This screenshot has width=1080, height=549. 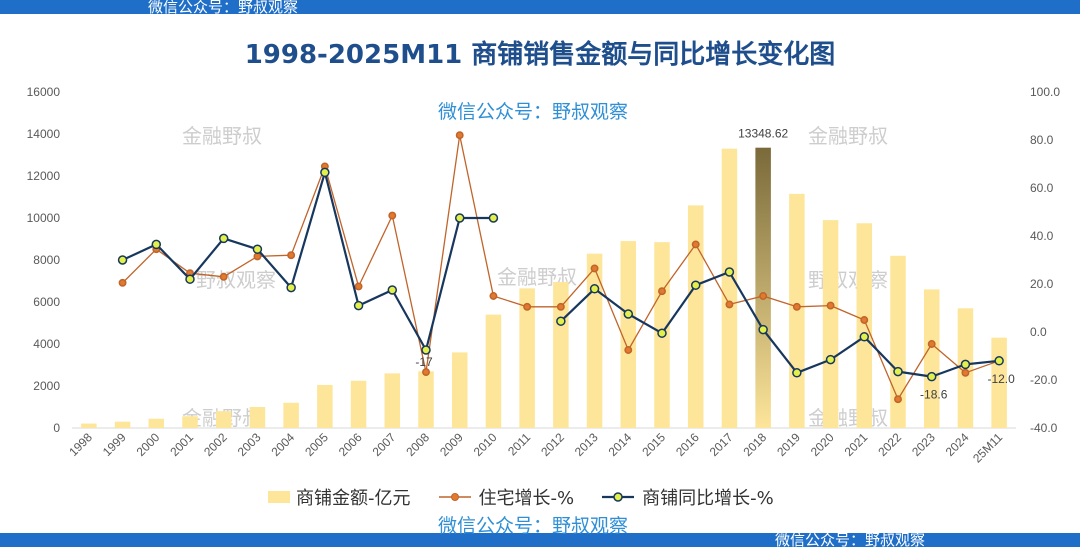 I want to click on residential-growth-point-2024, so click(x=965, y=372).